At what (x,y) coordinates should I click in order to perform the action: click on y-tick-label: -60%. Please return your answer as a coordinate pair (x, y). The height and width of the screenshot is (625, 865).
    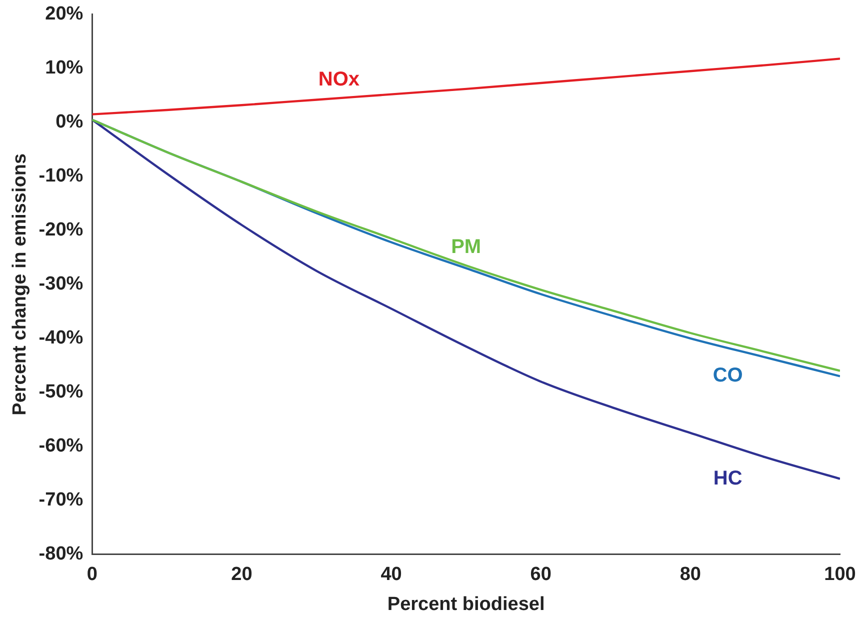
    Looking at the image, I should click on (61, 446).